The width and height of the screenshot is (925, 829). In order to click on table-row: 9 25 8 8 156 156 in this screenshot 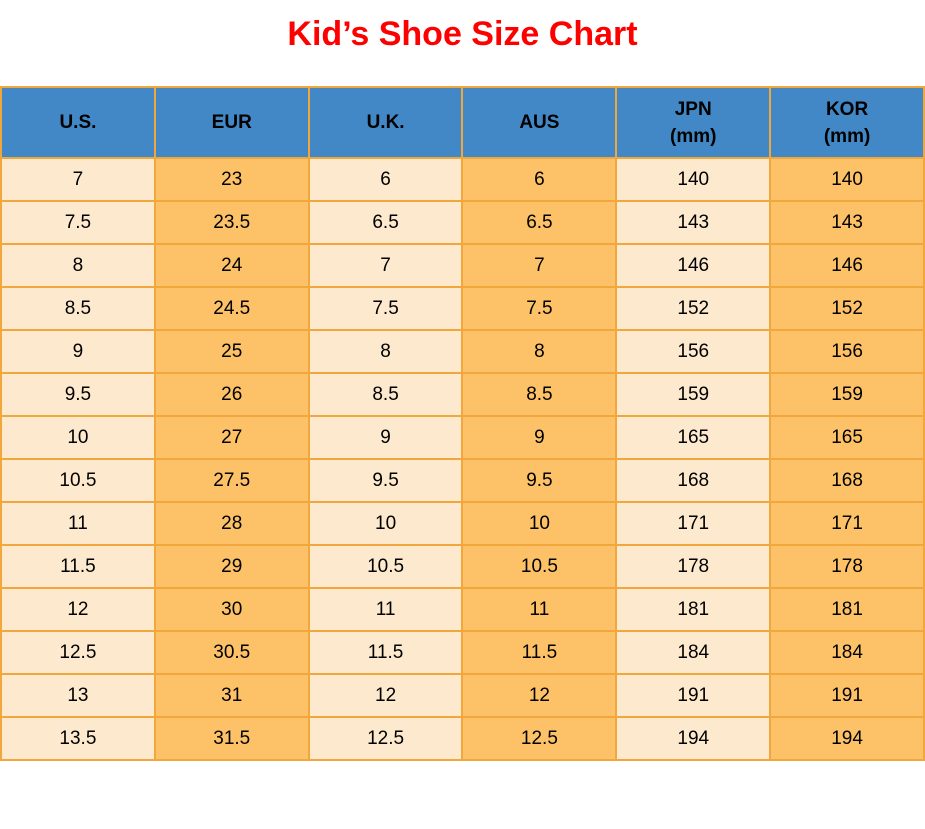, I will do `click(462, 351)`.